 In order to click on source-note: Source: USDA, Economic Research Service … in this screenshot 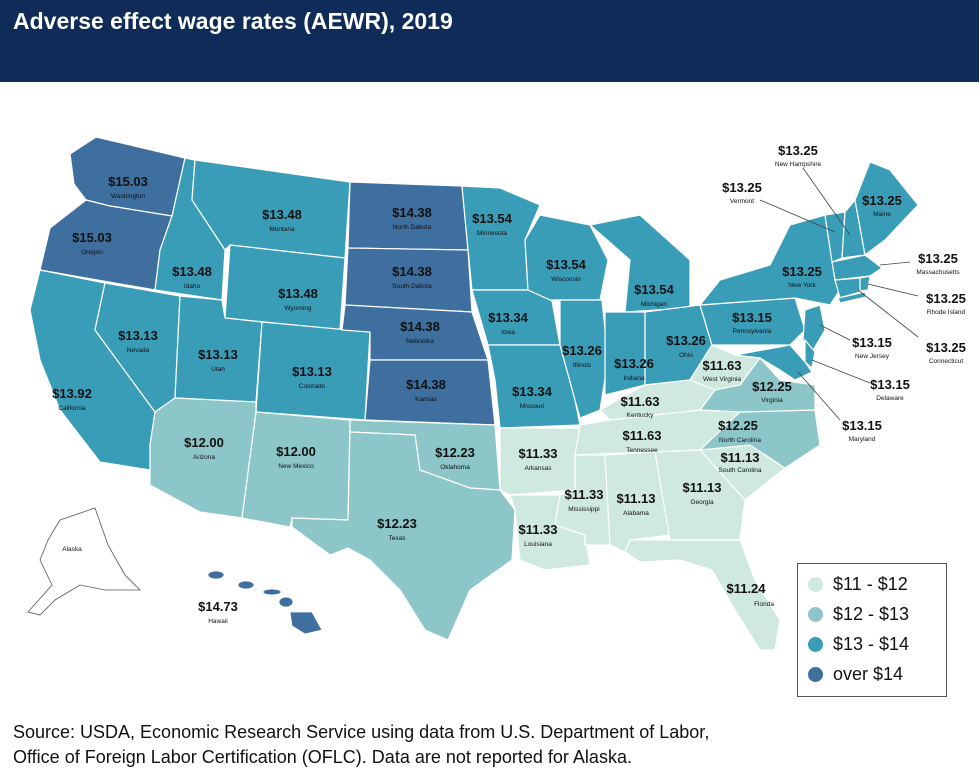, I will do `click(488, 745)`.